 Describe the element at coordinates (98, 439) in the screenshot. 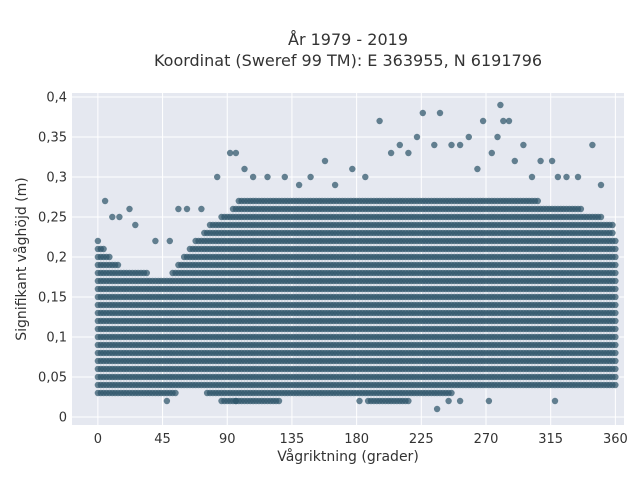

I see `x-tick-label: 0` at that location.